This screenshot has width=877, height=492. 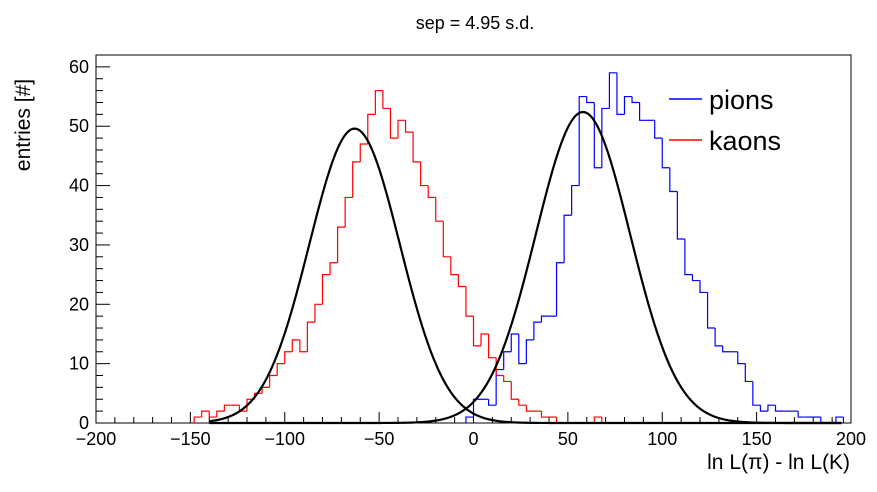 I want to click on x-tick-label: 0, so click(x=473, y=439).